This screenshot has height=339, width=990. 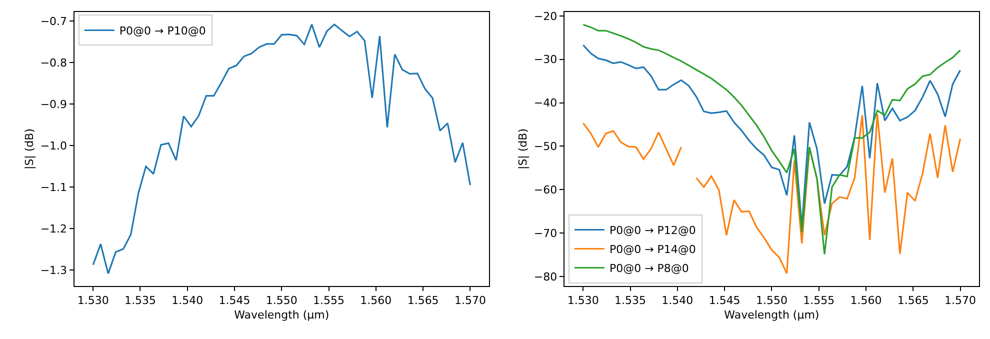 What do you see at coordinates (546, 277) in the screenshot?
I see `y-tick-label: −80` at bounding box center [546, 277].